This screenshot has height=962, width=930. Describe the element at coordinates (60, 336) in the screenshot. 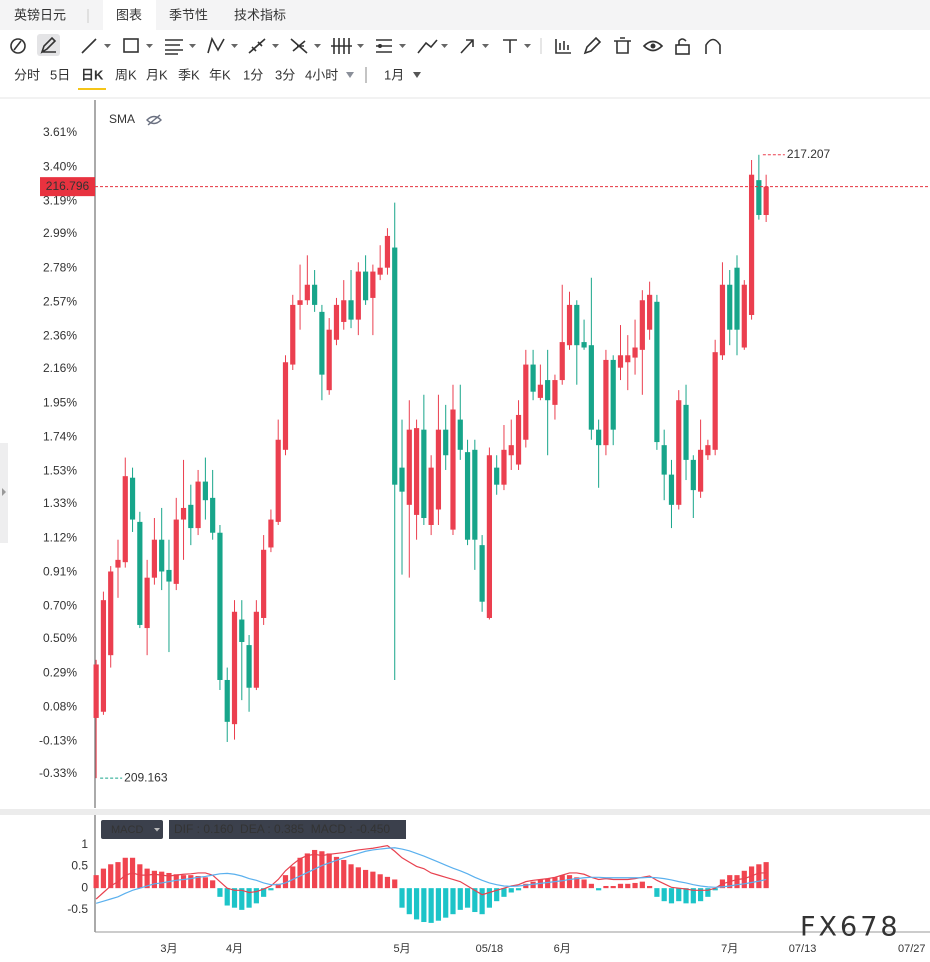

I see `y-tick-label: 2.36%` at that location.